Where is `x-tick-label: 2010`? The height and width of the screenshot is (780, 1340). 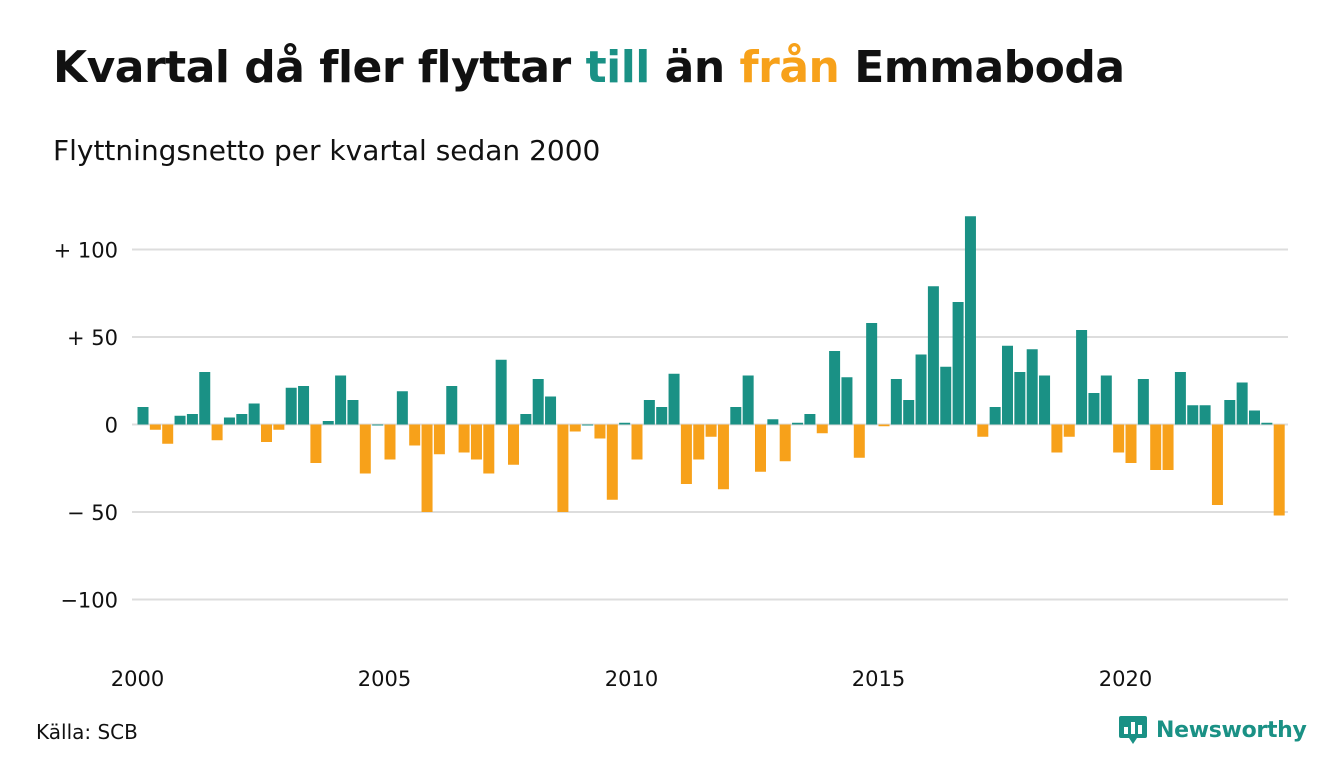
x-tick-label: 2010 is located at coordinates (631, 679).